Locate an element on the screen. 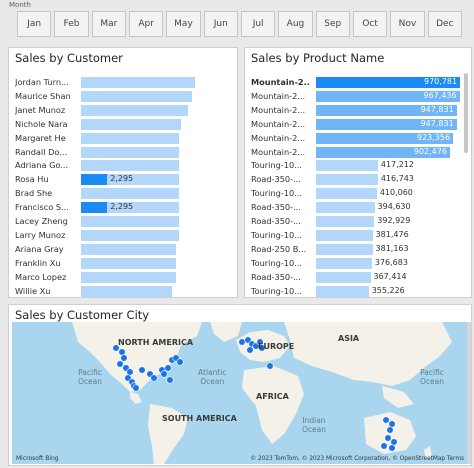  product-bar-row: Mountain-2... 970,781 is located at coordinates (357, 83).